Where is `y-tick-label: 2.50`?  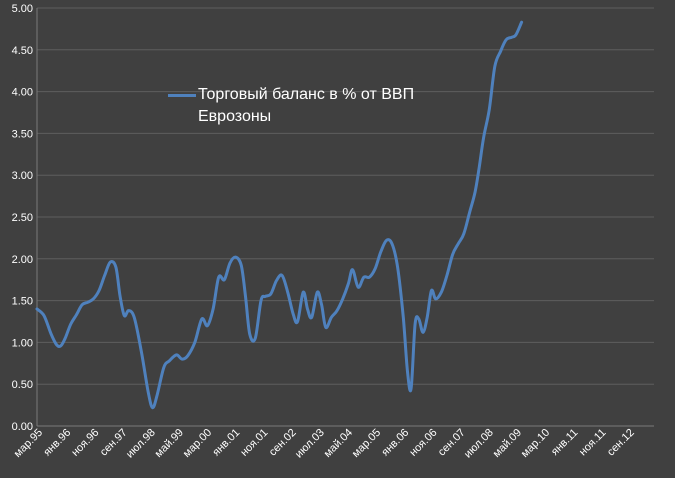 y-tick-label: 2.50 is located at coordinates (22, 218).